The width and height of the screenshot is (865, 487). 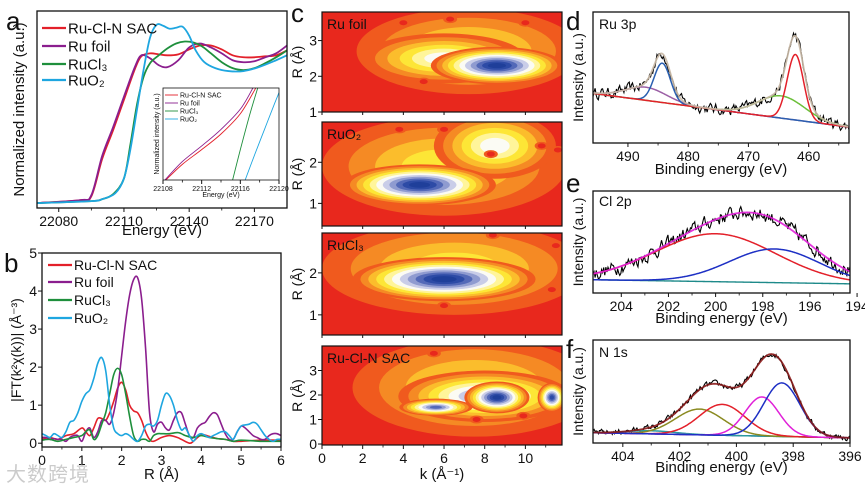 I want to click on x-tick-label: 402, so click(x=680, y=456).